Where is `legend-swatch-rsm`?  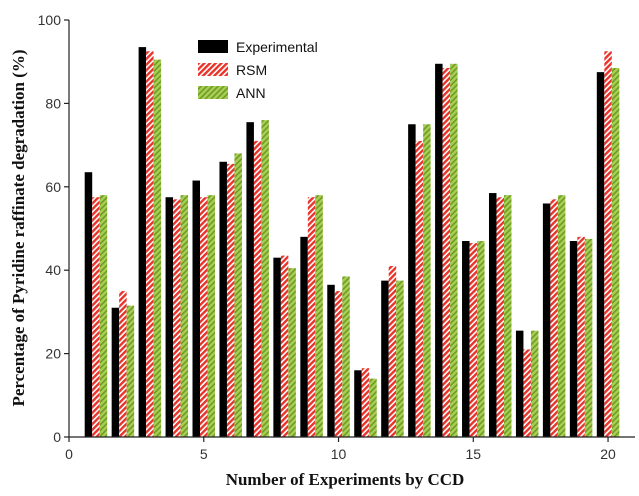 legend-swatch-rsm is located at coordinates (213, 69).